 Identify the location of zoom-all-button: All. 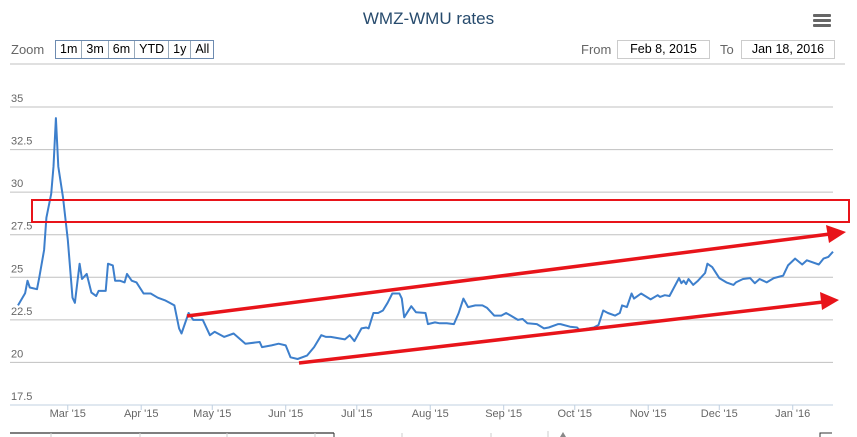
(202, 49).